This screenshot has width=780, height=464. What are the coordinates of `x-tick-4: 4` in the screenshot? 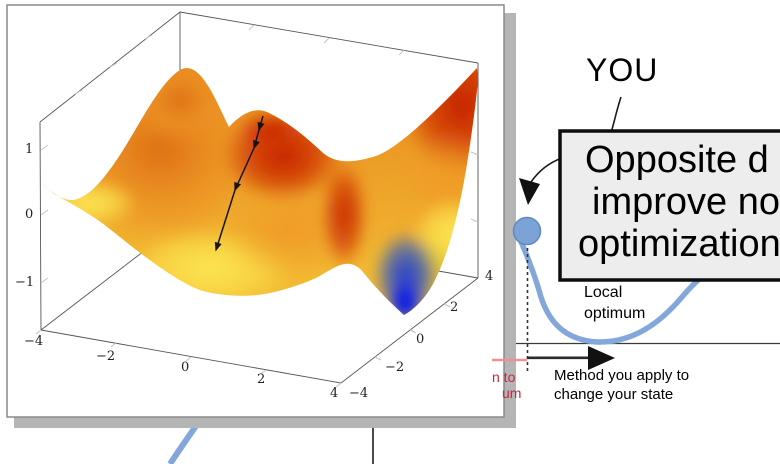 It's located at (334, 393).